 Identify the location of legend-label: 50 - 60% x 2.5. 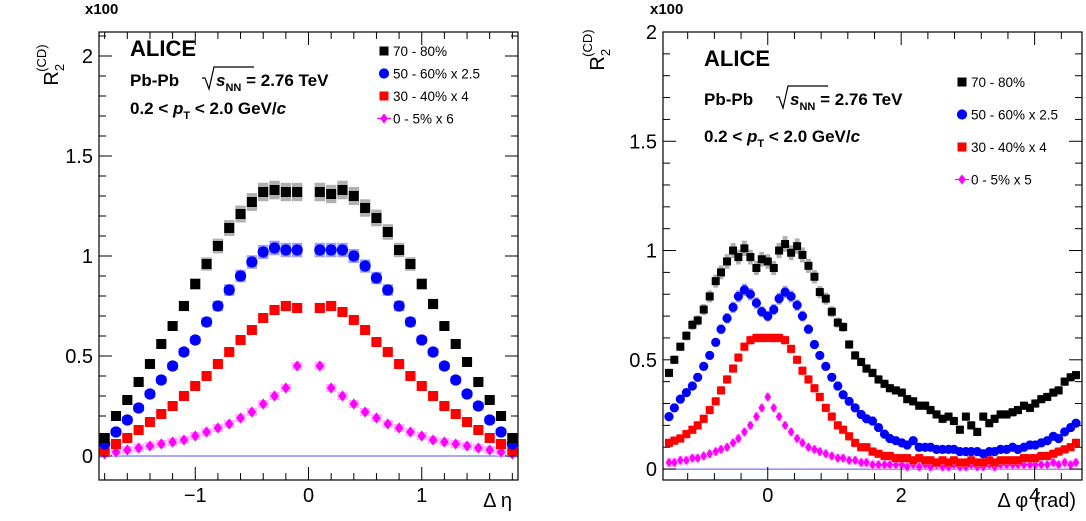
(436, 74).